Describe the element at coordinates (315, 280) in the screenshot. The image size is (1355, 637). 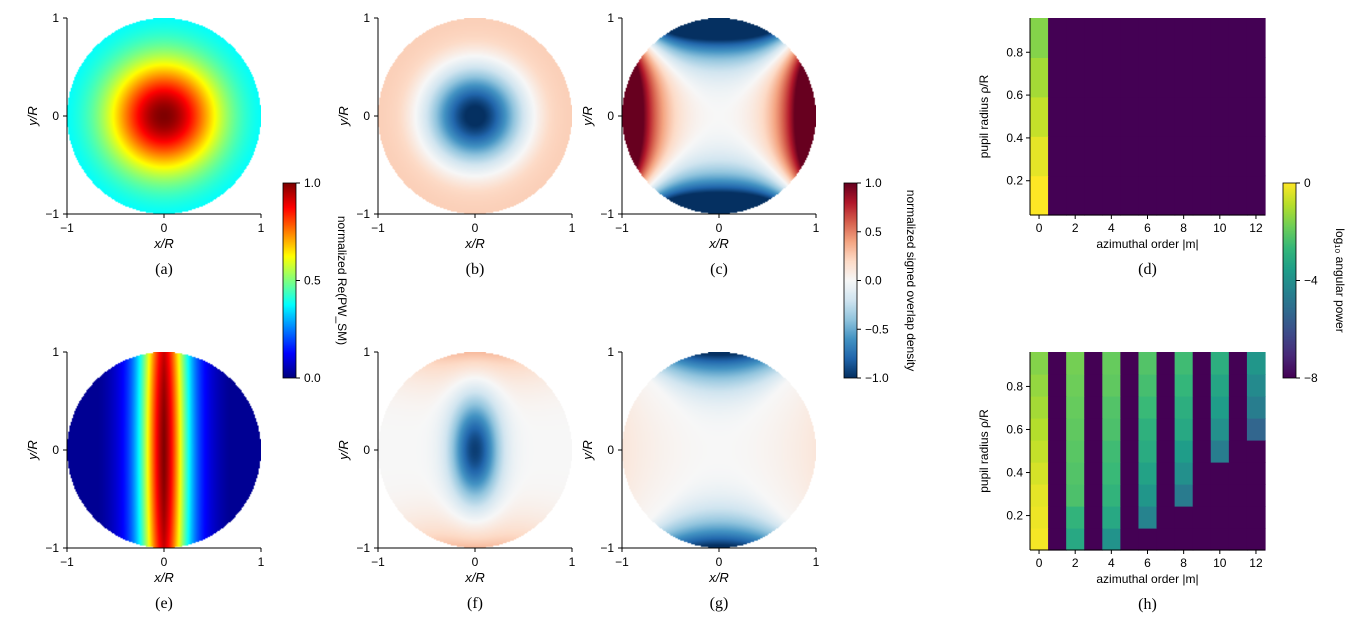
I see `colorbar-jet: 1.0 0.5 0.0 normalized Re(PW_SM)` at that location.